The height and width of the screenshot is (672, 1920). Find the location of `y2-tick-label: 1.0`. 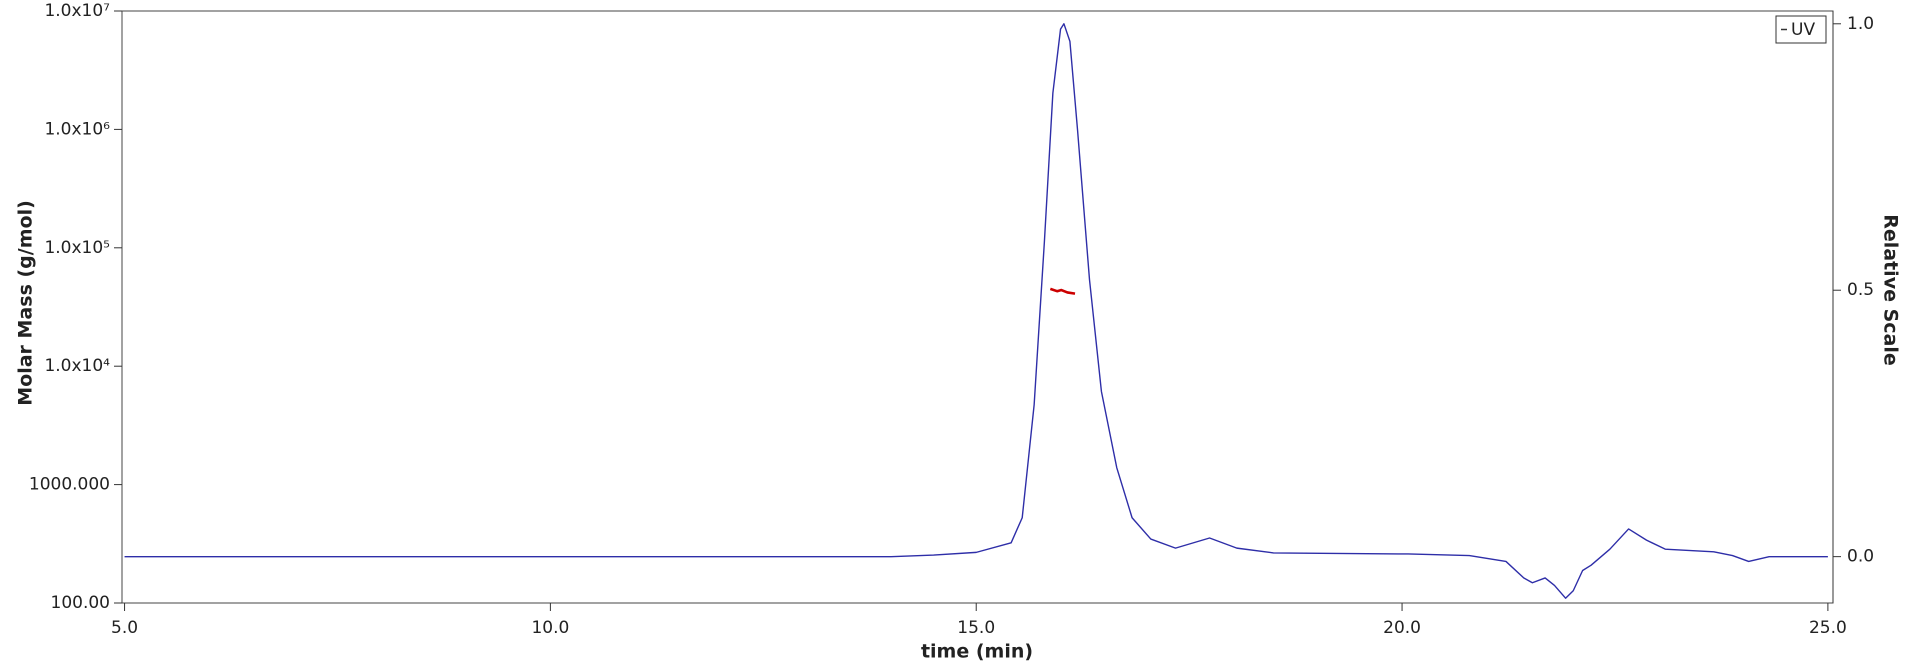

y2-tick-label: 1.0 is located at coordinates (1860, 24).